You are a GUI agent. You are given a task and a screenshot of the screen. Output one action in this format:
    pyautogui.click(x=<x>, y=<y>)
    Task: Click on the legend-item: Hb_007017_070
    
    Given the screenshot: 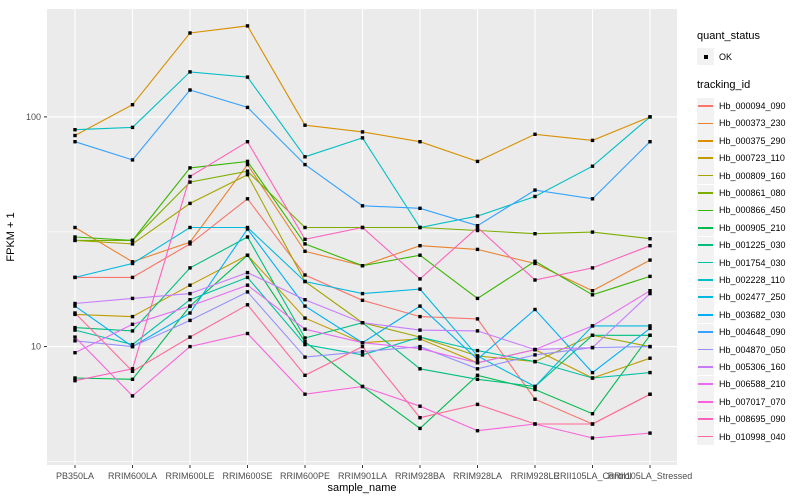 What is the action you would take?
    pyautogui.click(x=748, y=402)
    